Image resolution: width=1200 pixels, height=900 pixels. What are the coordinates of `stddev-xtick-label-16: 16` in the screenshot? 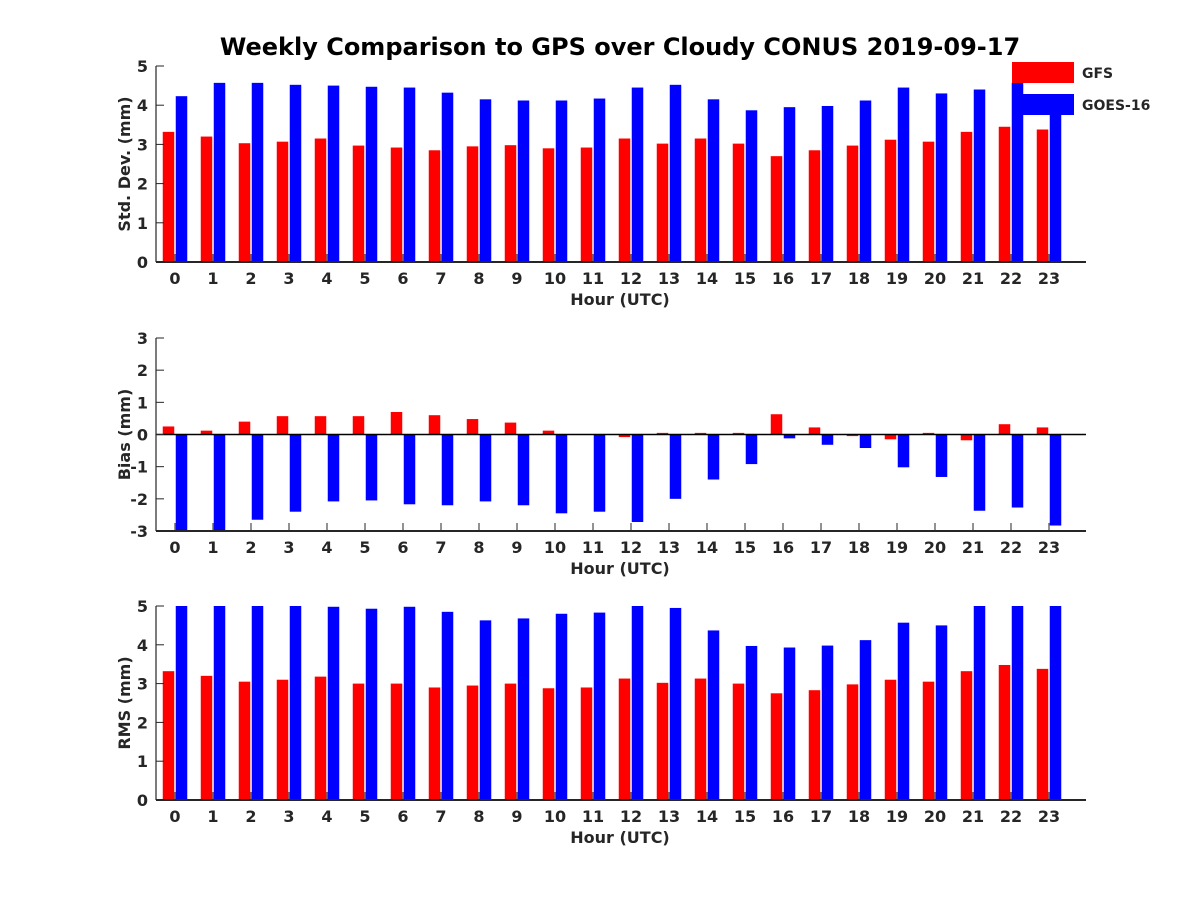 It's located at (783, 278).